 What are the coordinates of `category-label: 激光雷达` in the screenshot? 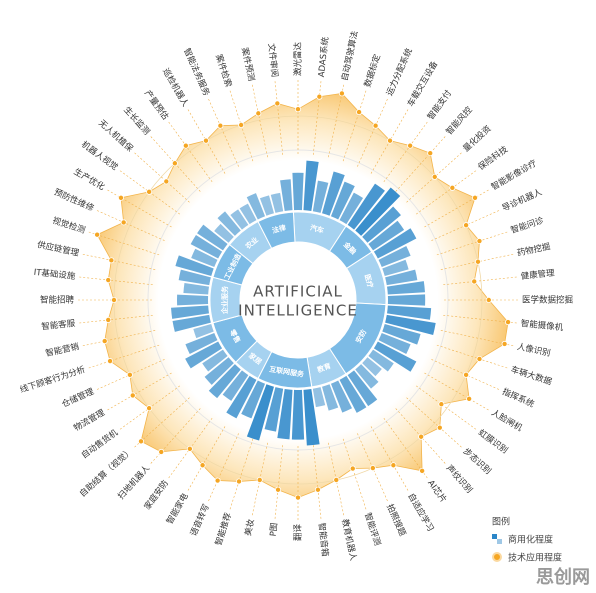 It's located at (298, 58).